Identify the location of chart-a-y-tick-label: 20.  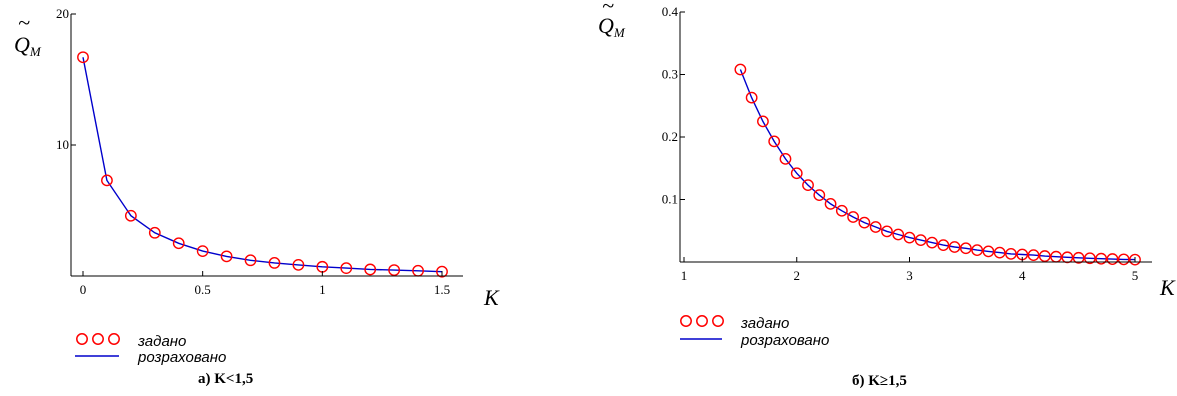
(62, 13).